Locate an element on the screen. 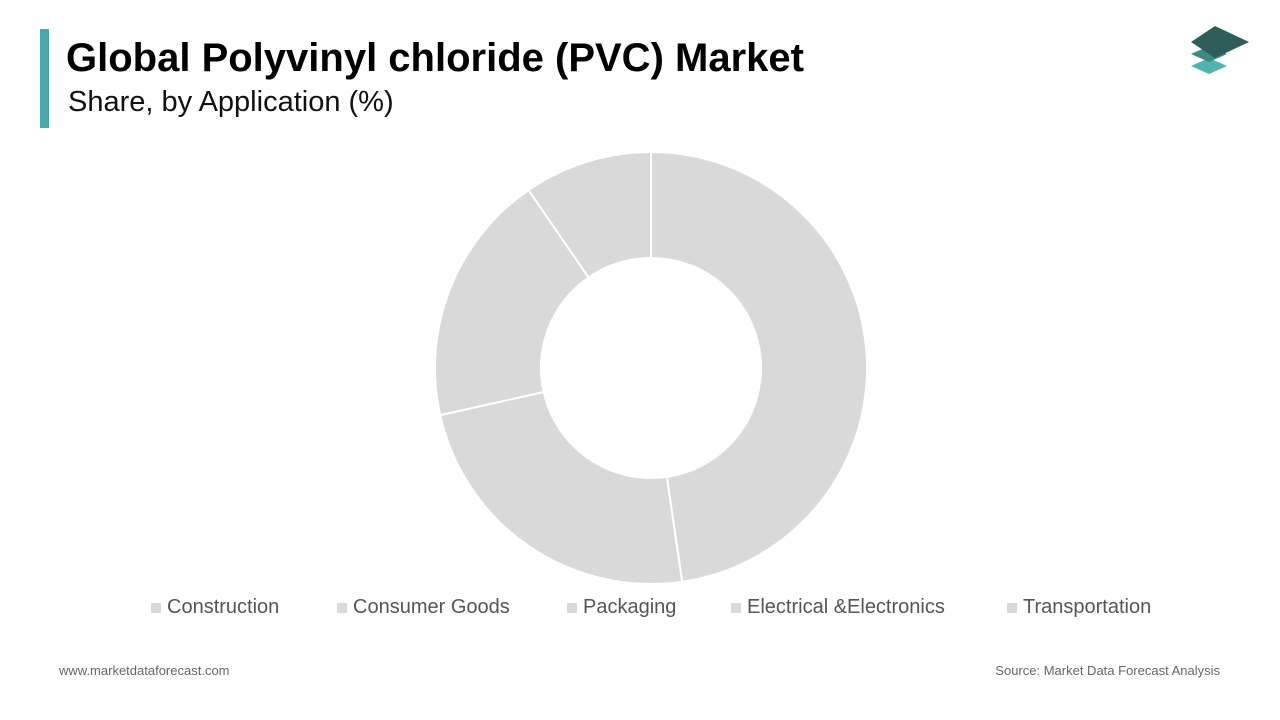 This screenshot has height=720, width=1280. logo is located at coordinates (1220, 50).